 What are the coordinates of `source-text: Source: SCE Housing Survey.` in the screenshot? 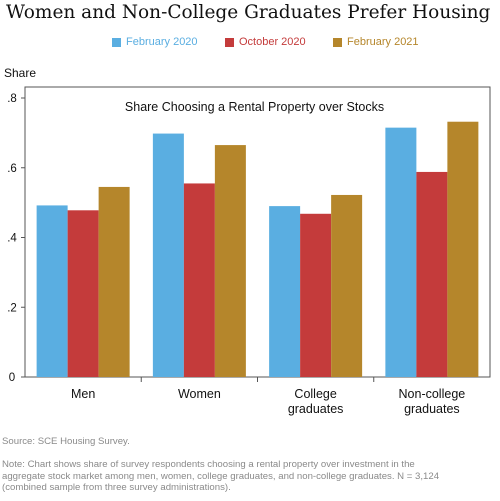 It's located at (66, 441).